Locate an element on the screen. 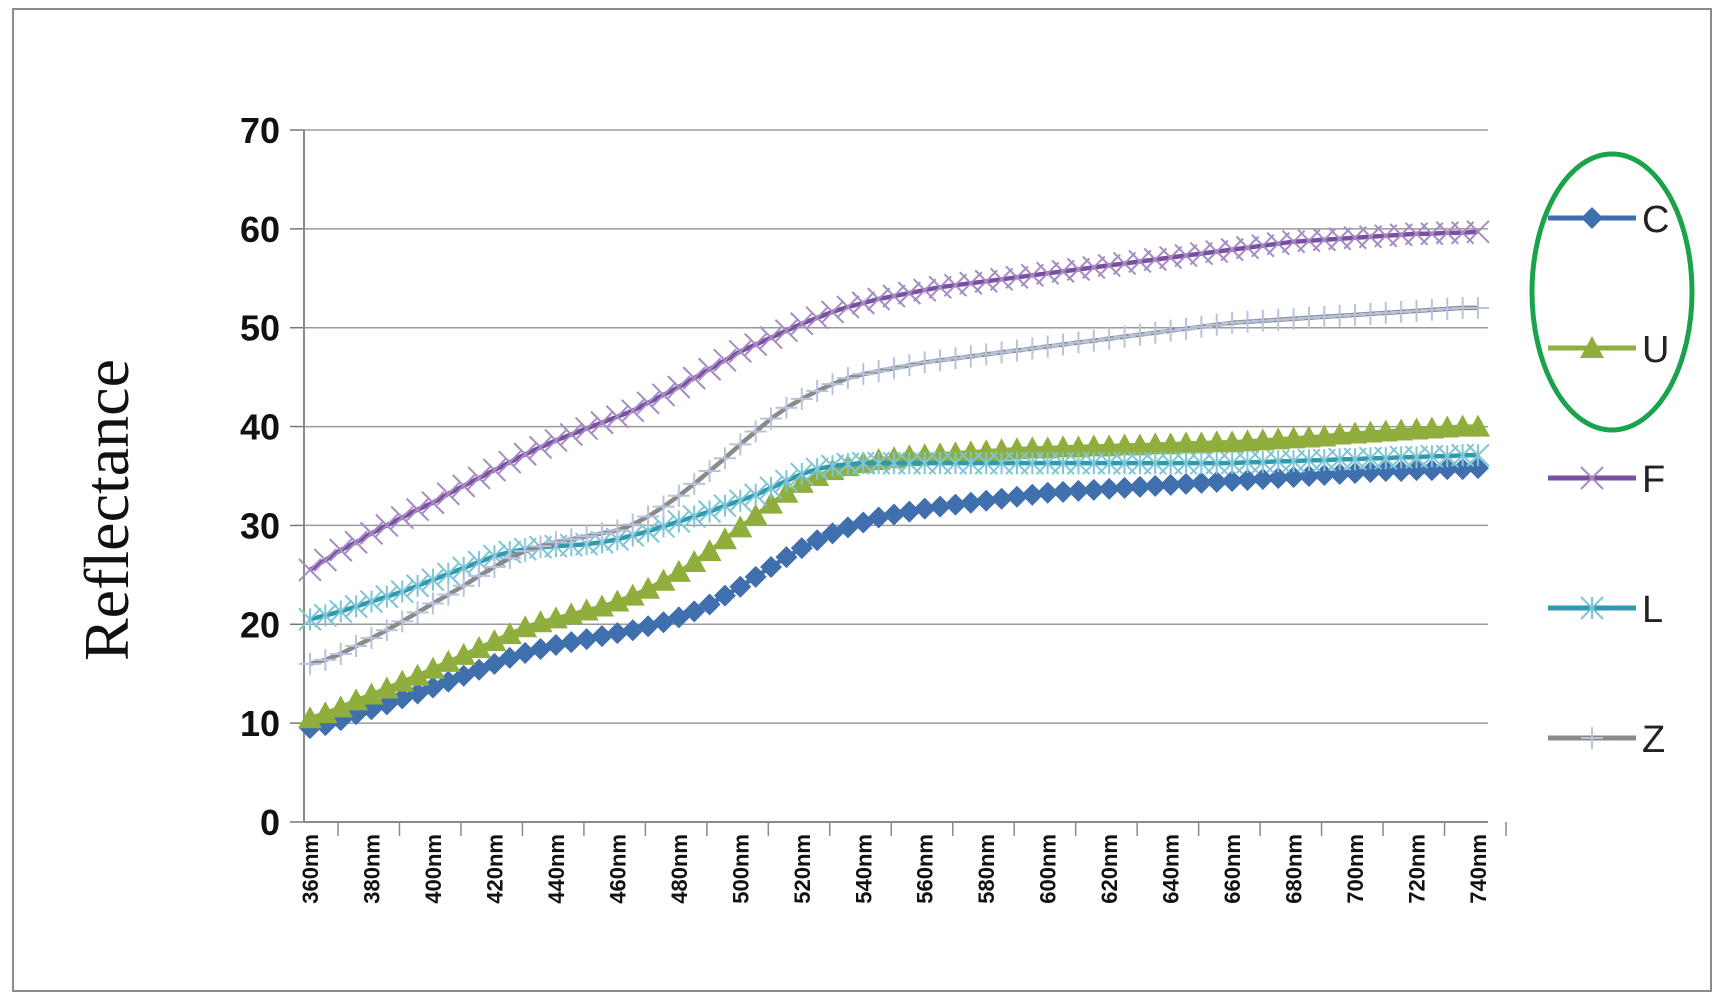 This screenshot has height=1008, width=1728. legend-item-f: F is located at coordinates (1606, 480).